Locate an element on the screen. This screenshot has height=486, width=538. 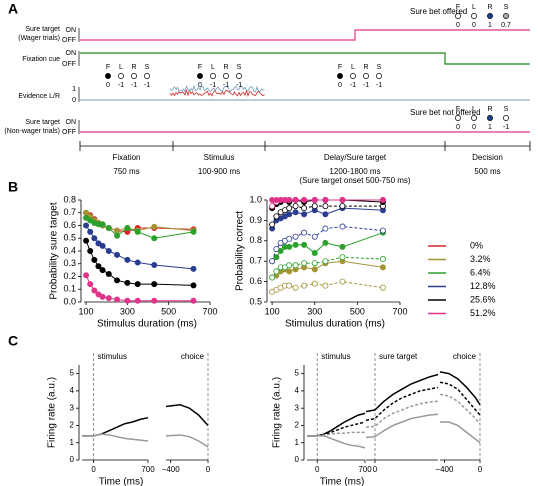
y-axis-title: Firing rate (a.u.) is located at coordinates (52, 412).